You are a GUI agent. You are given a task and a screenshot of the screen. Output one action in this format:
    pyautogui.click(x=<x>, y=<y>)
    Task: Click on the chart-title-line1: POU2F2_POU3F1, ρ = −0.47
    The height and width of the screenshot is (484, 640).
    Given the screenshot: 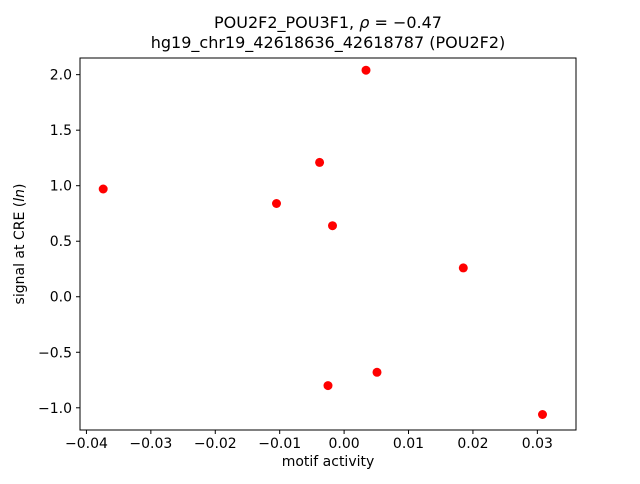 What is the action you would take?
    pyautogui.click(x=328, y=23)
    